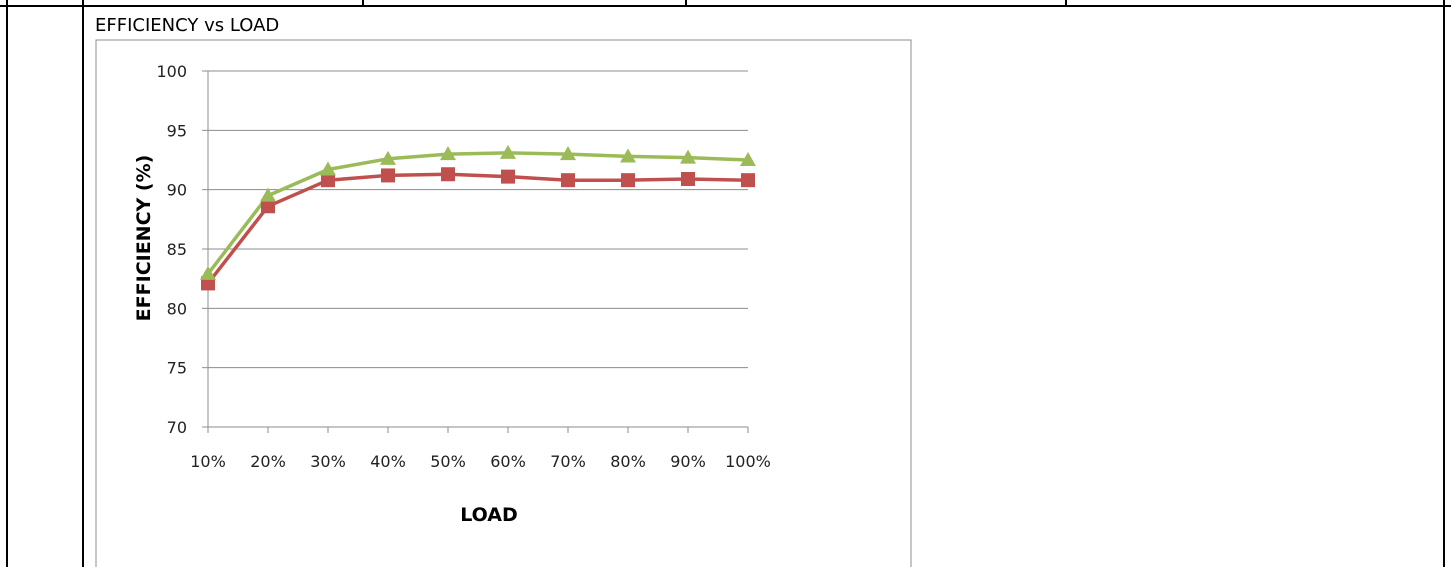 This screenshot has height=567, width=1451. What do you see at coordinates (388, 461) in the screenshot?
I see `x-tick-label-4: 40%` at bounding box center [388, 461].